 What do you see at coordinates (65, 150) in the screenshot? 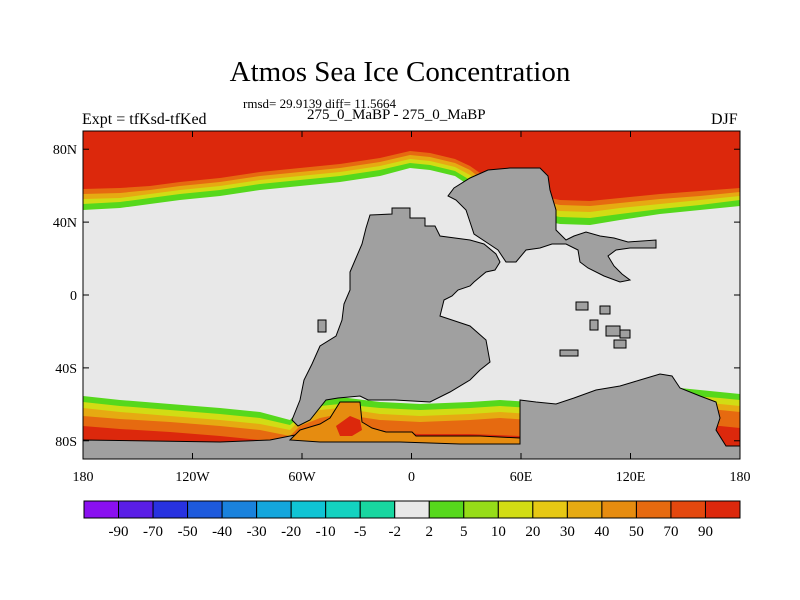
I see `lat-label: 80N` at bounding box center [65, 150].